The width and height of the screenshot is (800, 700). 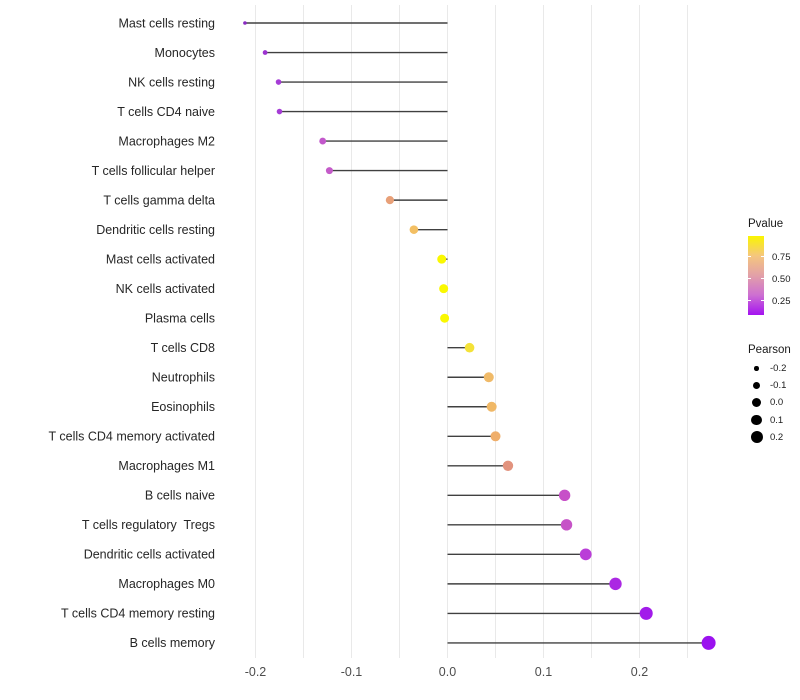 I want to click on category-label: T cells gamma delta, so click(x=159, y=200).